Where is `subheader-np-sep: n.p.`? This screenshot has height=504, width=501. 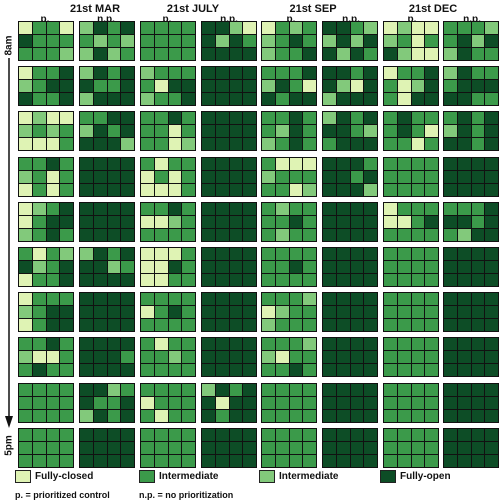 subheader-np-sep: n.p. is located at coordinates (351, 19).